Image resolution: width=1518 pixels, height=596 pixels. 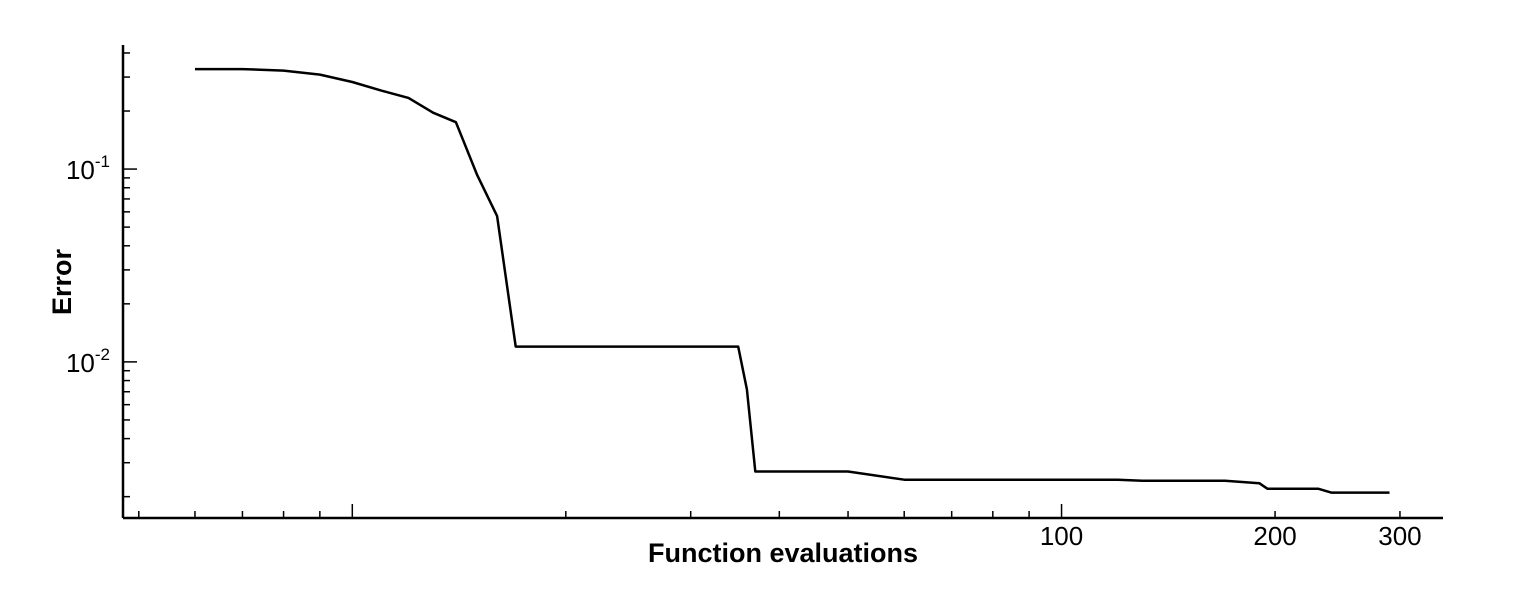 I want to click on y-tick-label: 10⁻², so click(x=88, y=361).